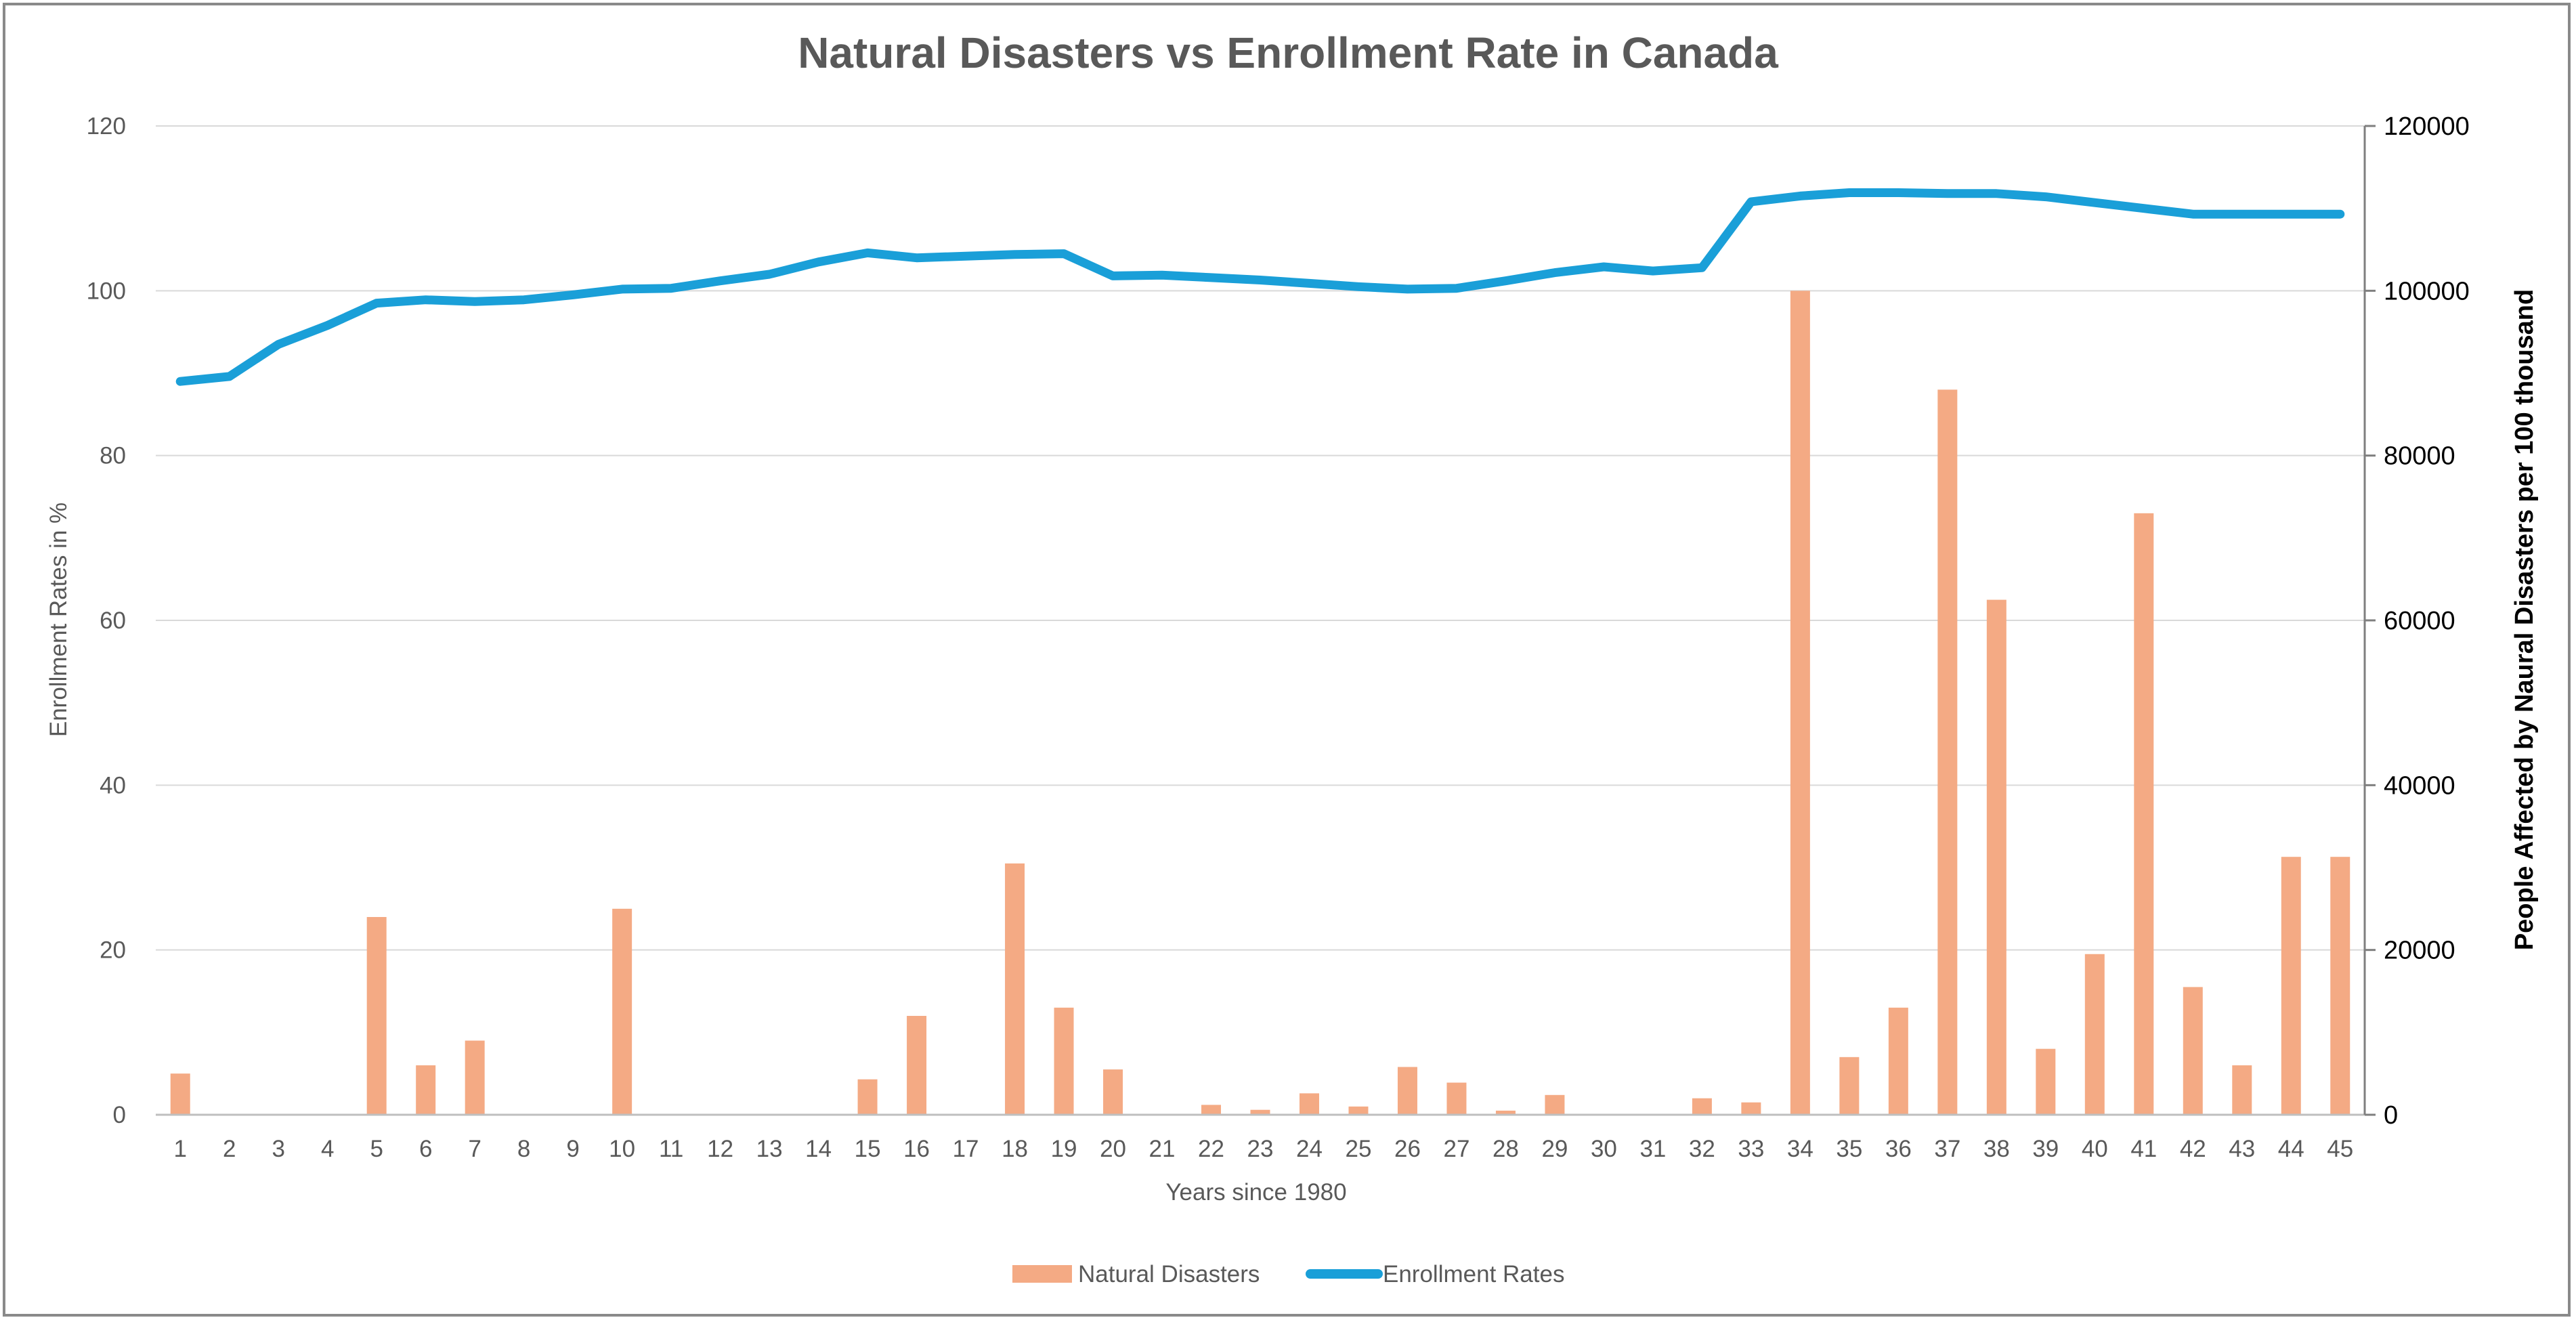 This screenshot has width=2576, height=1322. I want to click on left-tick-label: 100, so click(106, 291).